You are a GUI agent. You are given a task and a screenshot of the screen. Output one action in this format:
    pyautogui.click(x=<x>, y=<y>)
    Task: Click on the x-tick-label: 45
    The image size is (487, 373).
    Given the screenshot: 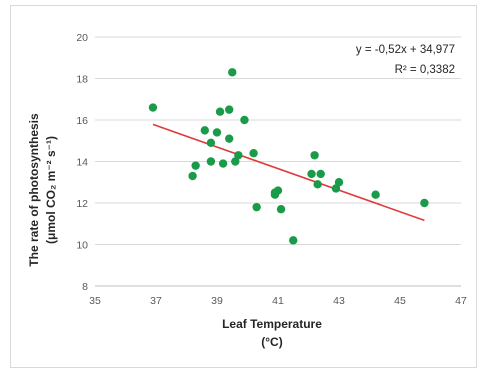 What is the action you would take?
    pyautogui.click(x=400, y=301)
    